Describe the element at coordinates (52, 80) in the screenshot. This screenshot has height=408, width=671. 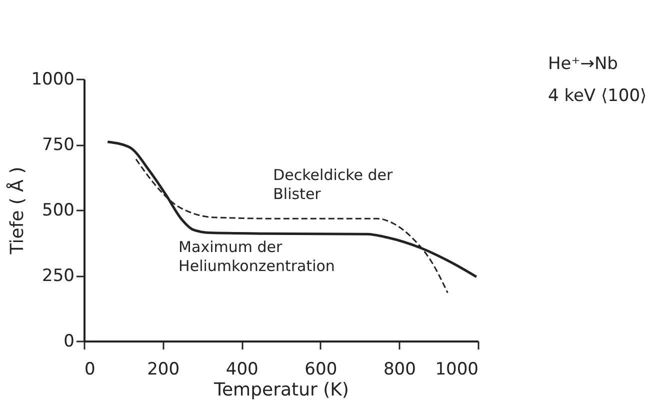
I see `y-tick-label: 1000` at that location.